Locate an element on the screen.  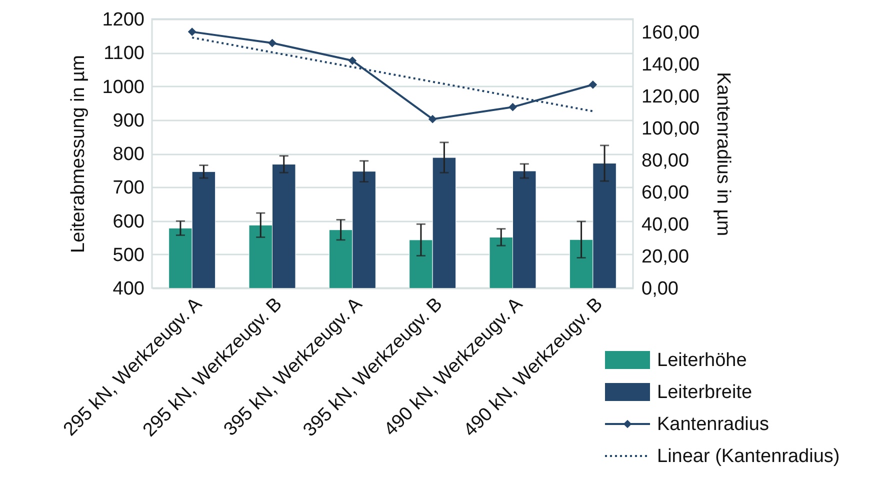
y2-tick-label: 100,00 is located at coordinates (671, 129).